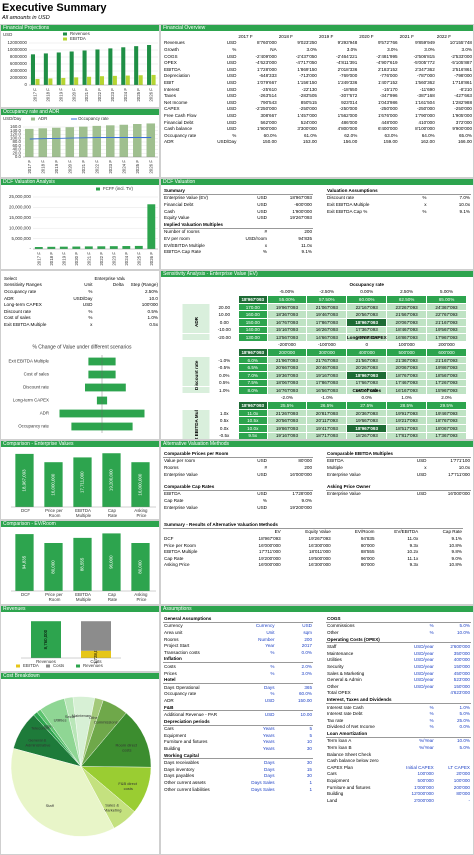 This screenshot has height=855, width=474. I want to click on table-cell: 0.5x, so click(153, 324).